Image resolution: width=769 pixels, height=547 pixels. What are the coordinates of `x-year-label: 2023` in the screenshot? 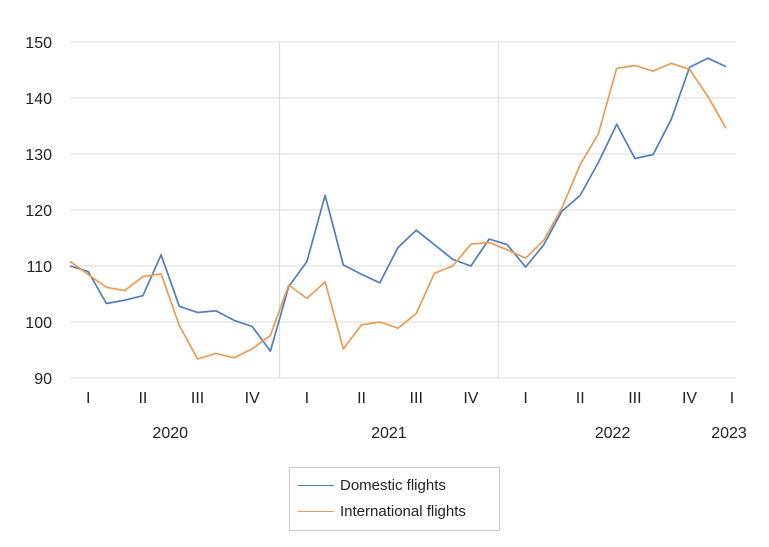 It's located at (729, 433).